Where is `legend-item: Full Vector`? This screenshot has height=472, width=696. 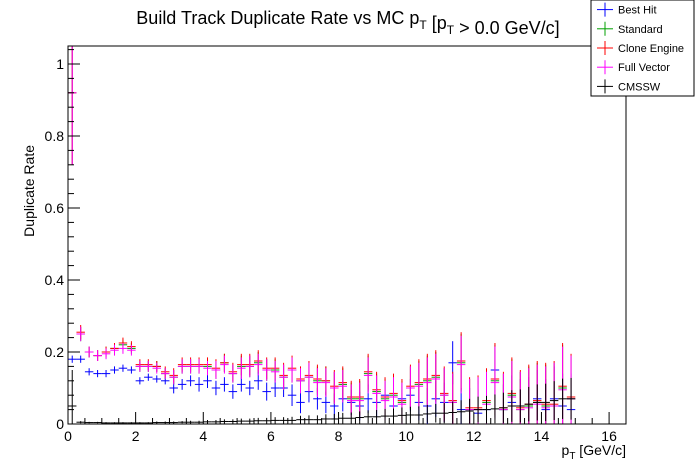
legend-item: Full Vector is located at coordinates (633, 67).